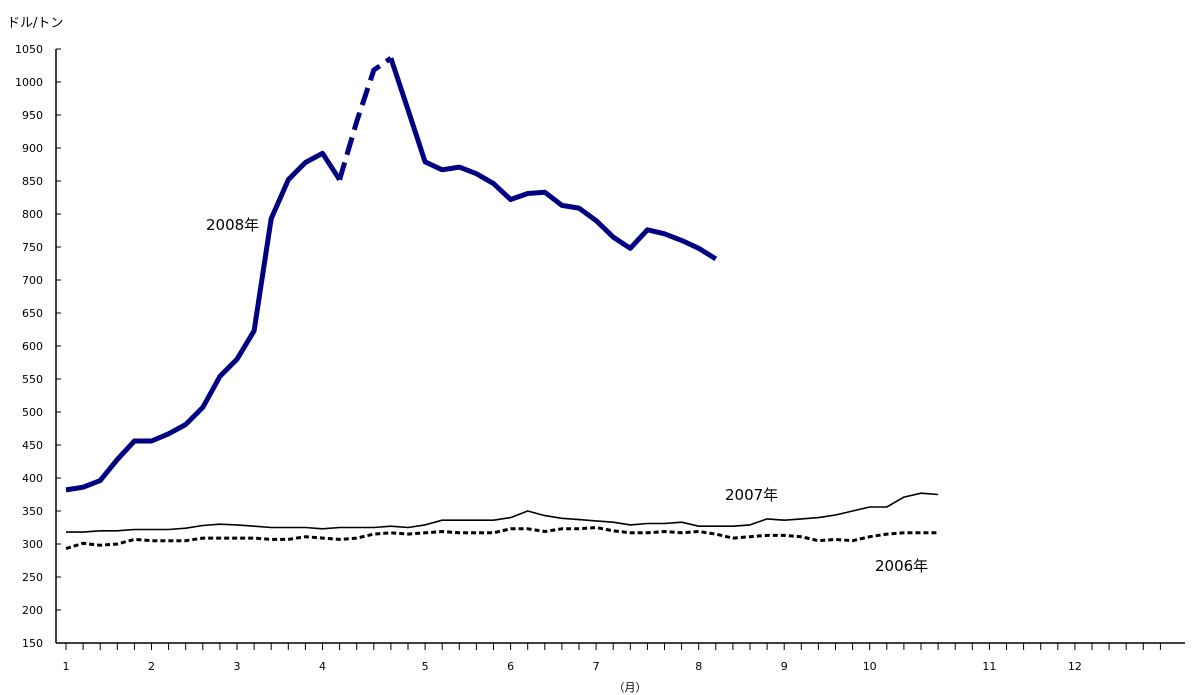 Image resolution: width=1195 pixels, height=695 pixels. Describe the element at coordinates (322, 666) in the screenshot. I see `x-tick-label: 4` at that location.